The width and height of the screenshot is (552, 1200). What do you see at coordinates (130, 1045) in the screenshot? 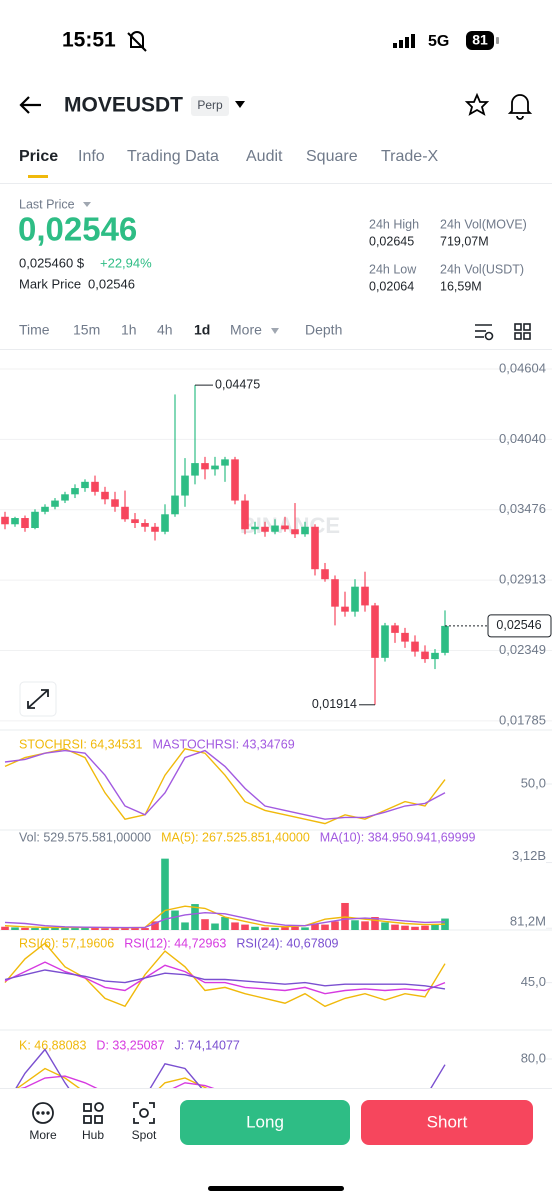
I see `indicator-legend: D: 33,25087` at bounding box center [130, 1045].